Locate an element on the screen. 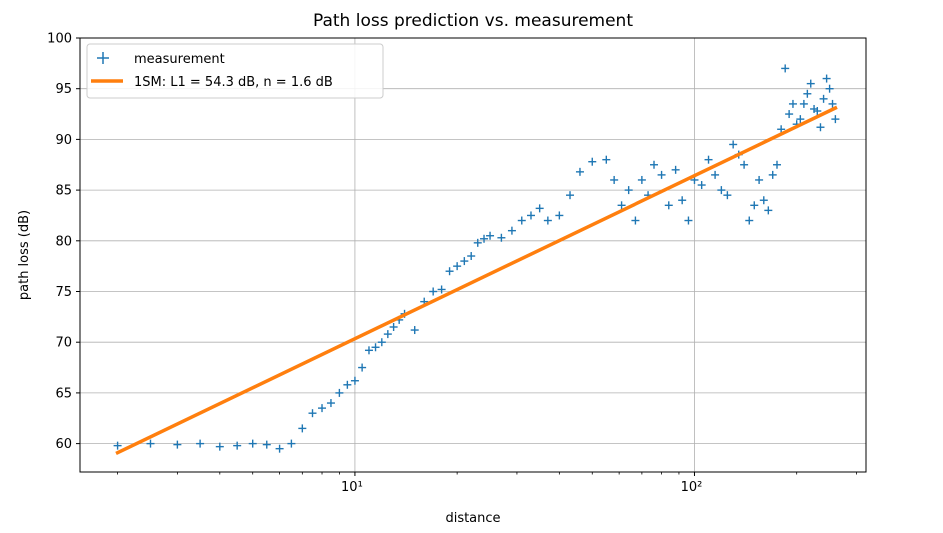 The width and height of the screenshot is (943, 533). x-axis-ticks: 10¹ 10² is located at coordinates (487, 483).